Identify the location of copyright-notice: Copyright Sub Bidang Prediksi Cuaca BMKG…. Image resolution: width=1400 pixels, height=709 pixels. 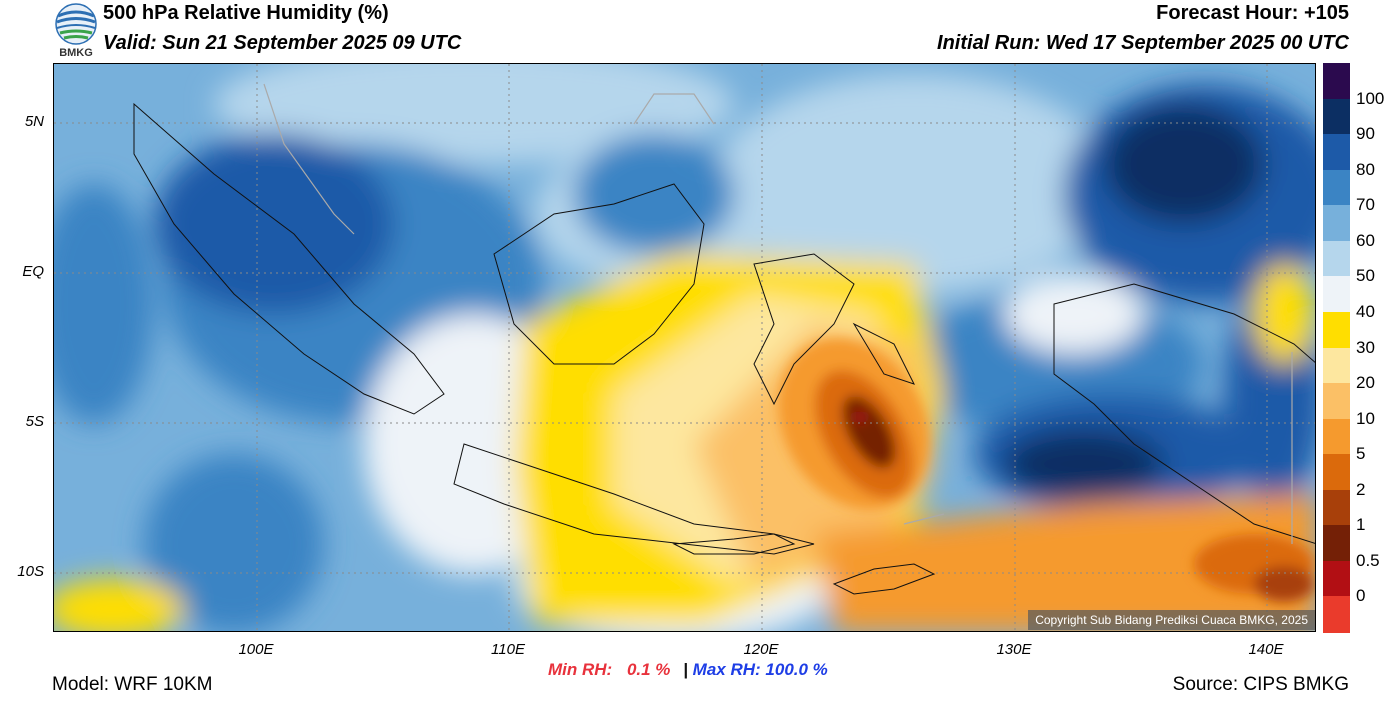
(1171, 620).